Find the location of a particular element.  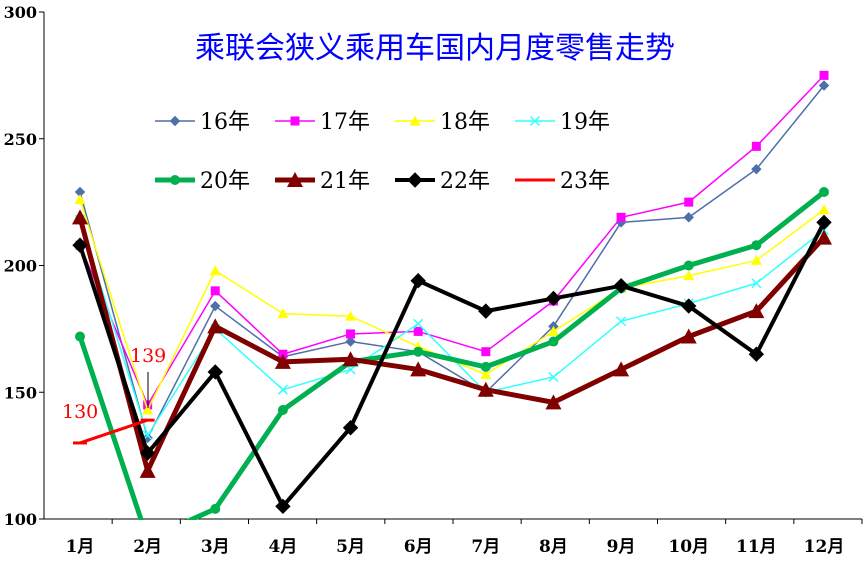

legend-item: 19年 is located at coordinates (562, 122).